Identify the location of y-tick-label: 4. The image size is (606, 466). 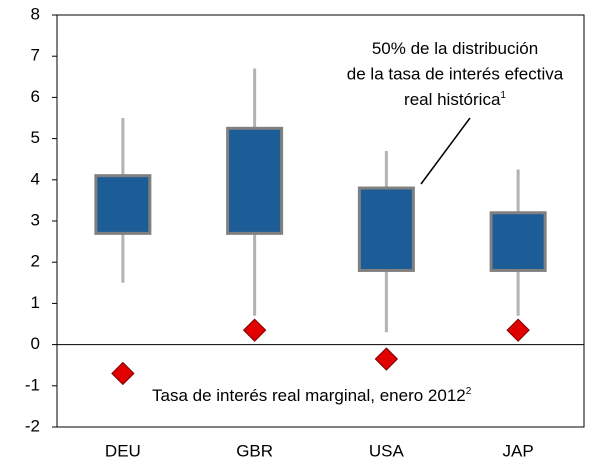
(35, 178).